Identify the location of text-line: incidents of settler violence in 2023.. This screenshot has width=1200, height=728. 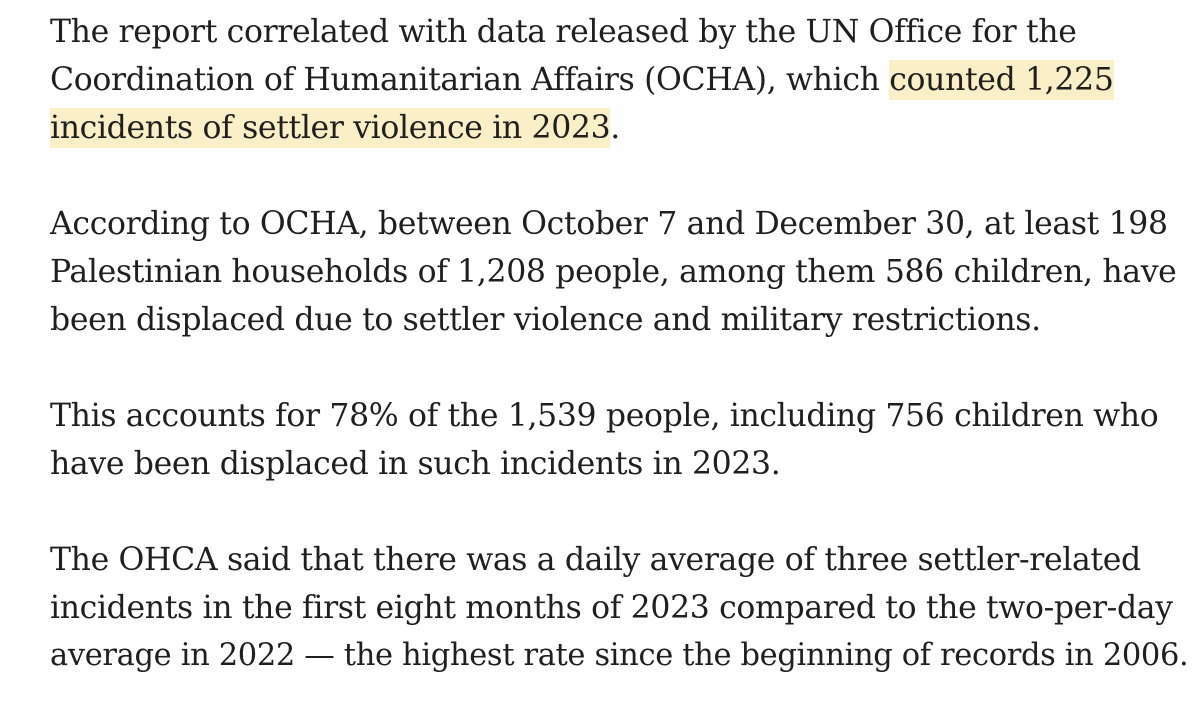
(620, 128).